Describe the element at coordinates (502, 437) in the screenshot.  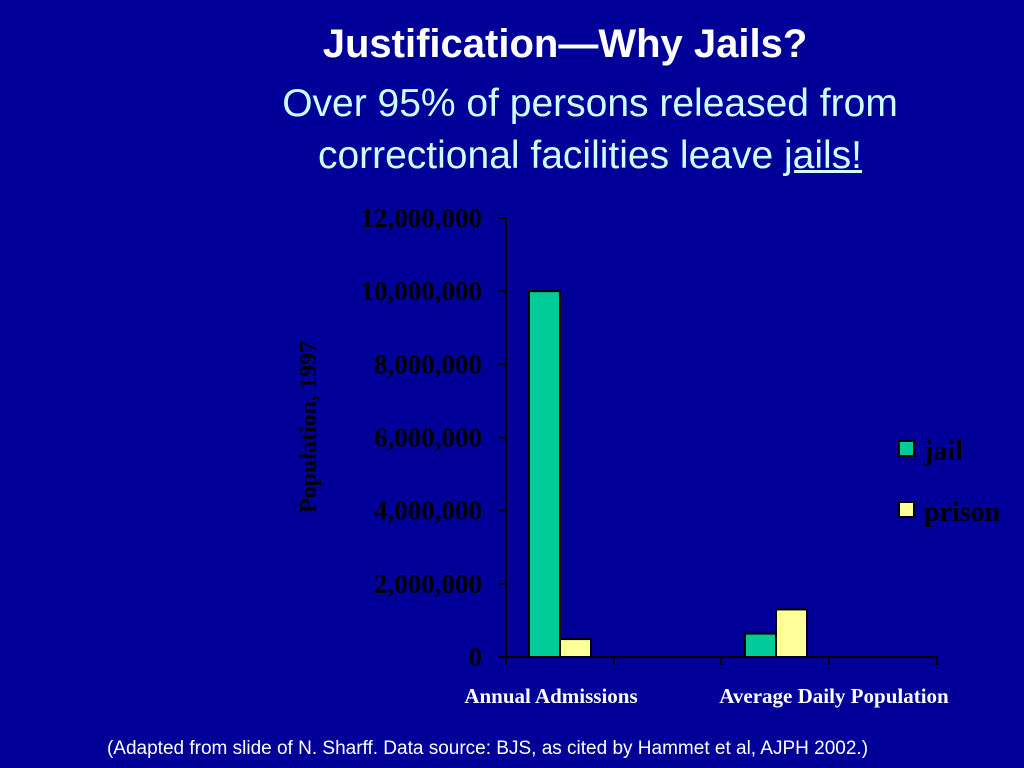
I see `y-axis-ticks` at that location.